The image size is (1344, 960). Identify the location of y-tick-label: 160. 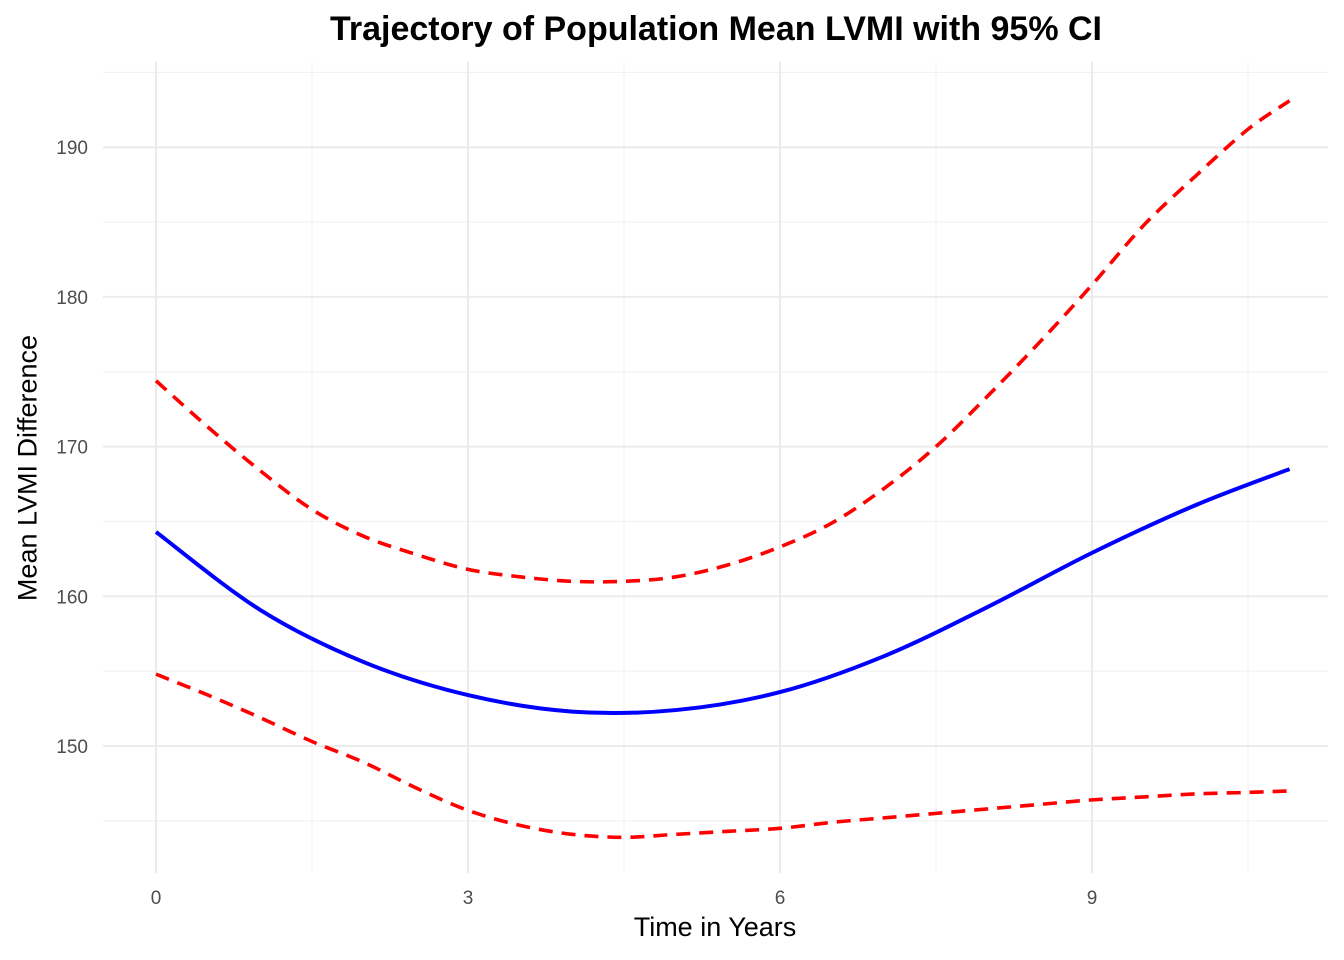
(72, 597).